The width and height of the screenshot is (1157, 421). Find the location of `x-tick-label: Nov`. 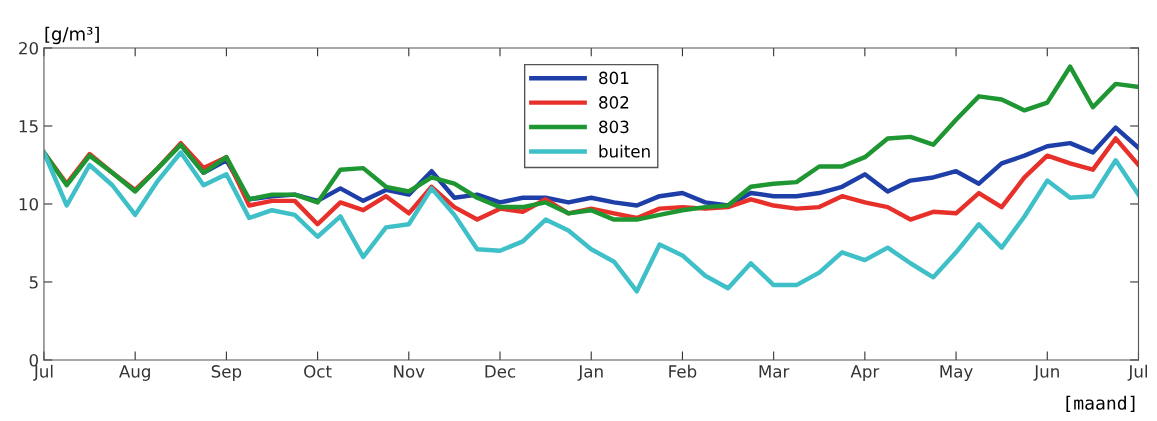

x-tick-label: Nov is located at coordinates (409, 371).